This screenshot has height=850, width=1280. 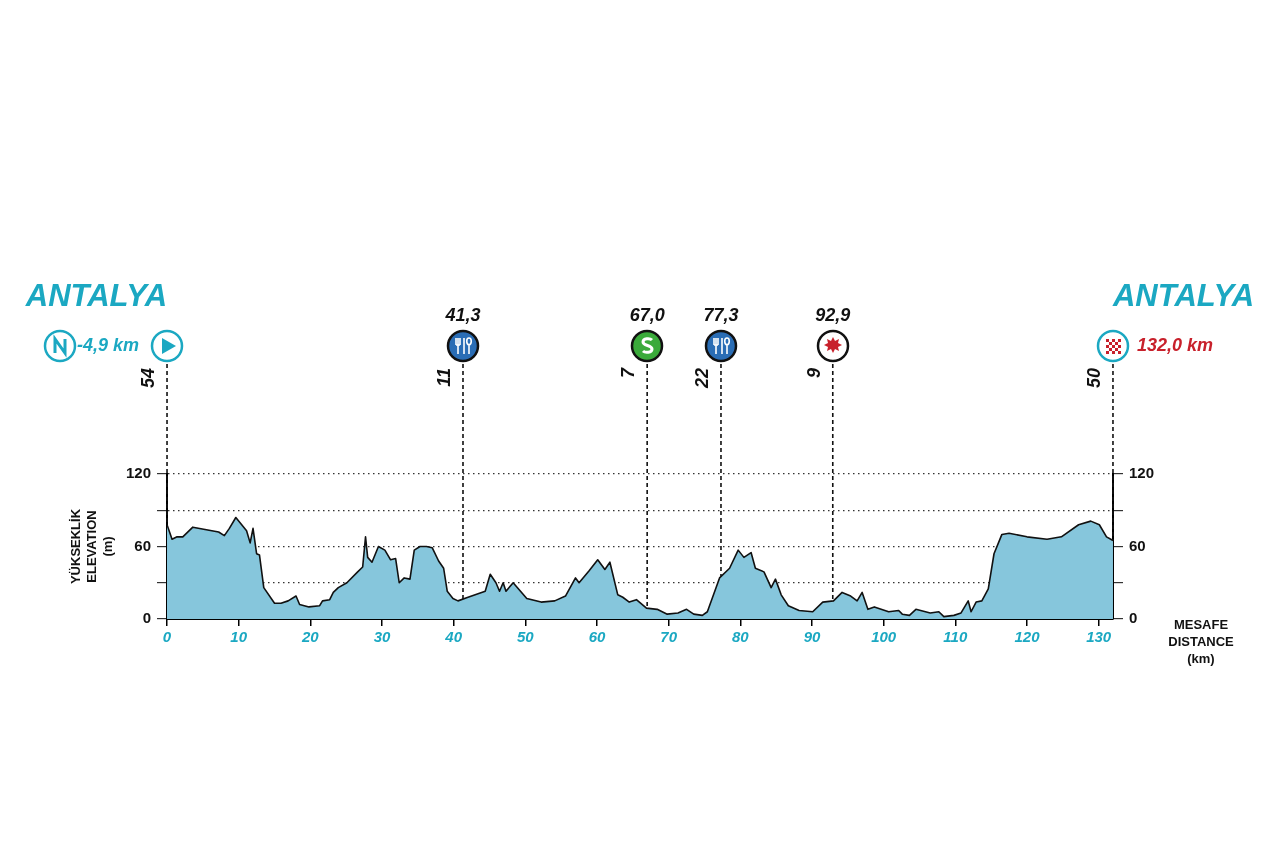 I want to click on x-tick-label: 50, so click(x=526, y=637).